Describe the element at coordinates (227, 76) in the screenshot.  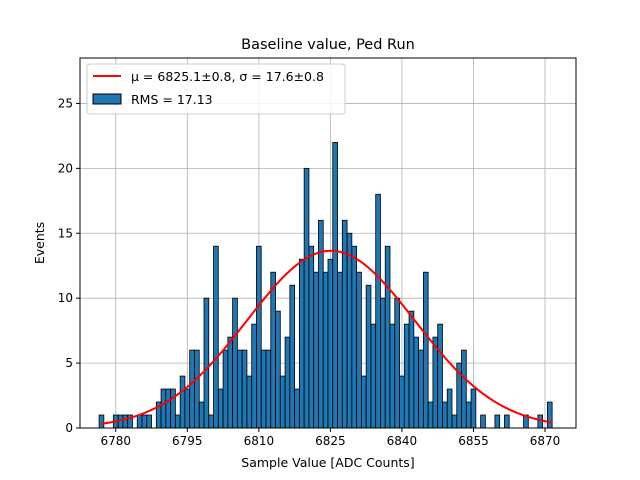
I see `legend-fit-label: μ = 6825.1±0.8, σ = 17.6±0.8` at that location.